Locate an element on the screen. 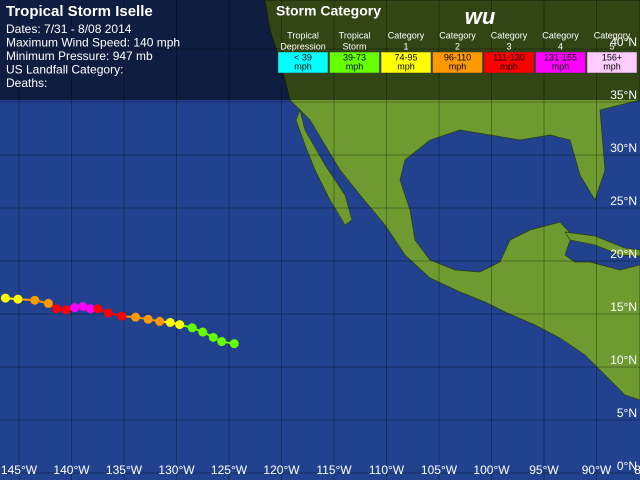 The height and width of the screenshot is (480, 640). lat-label: 10°N is located at coordinates (623, 360).